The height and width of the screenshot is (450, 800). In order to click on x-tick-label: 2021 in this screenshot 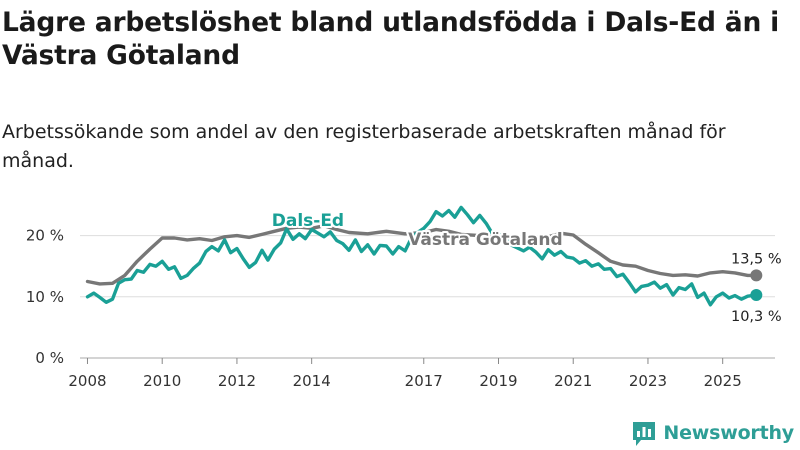, I will do `click(573, 381)`.